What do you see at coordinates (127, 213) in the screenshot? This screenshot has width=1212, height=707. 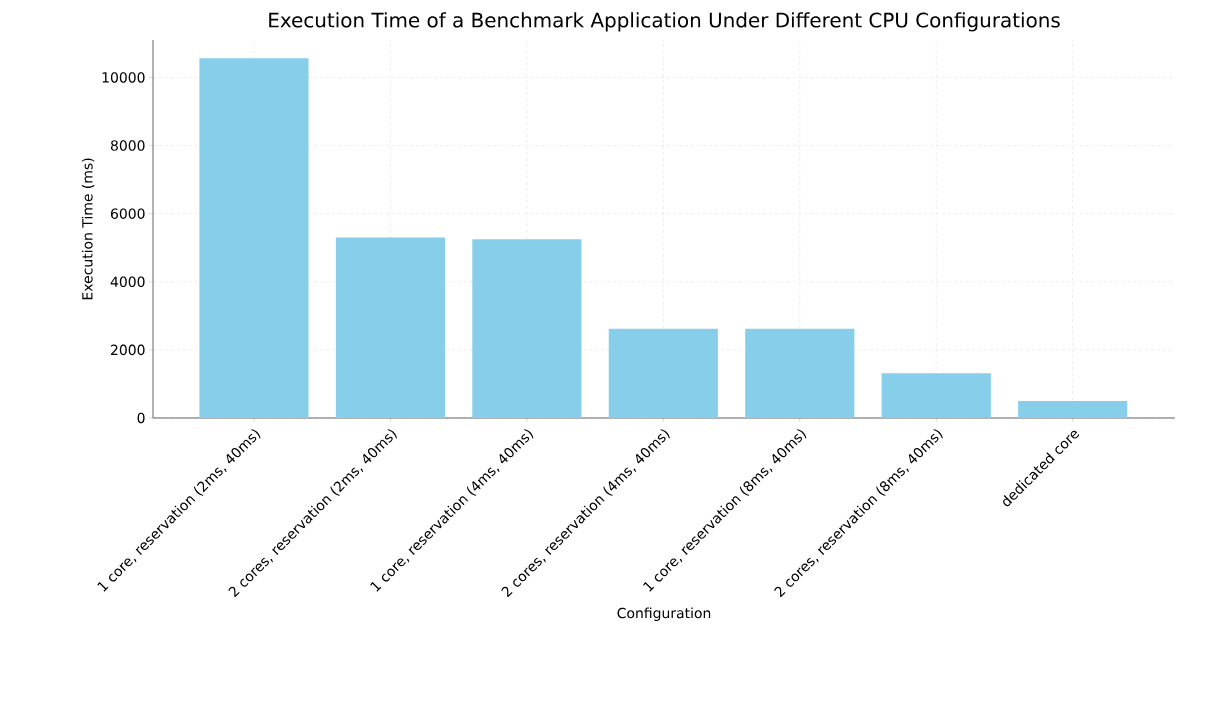 I see `y-tick-label: 6000` at bounding box center [127, 213].